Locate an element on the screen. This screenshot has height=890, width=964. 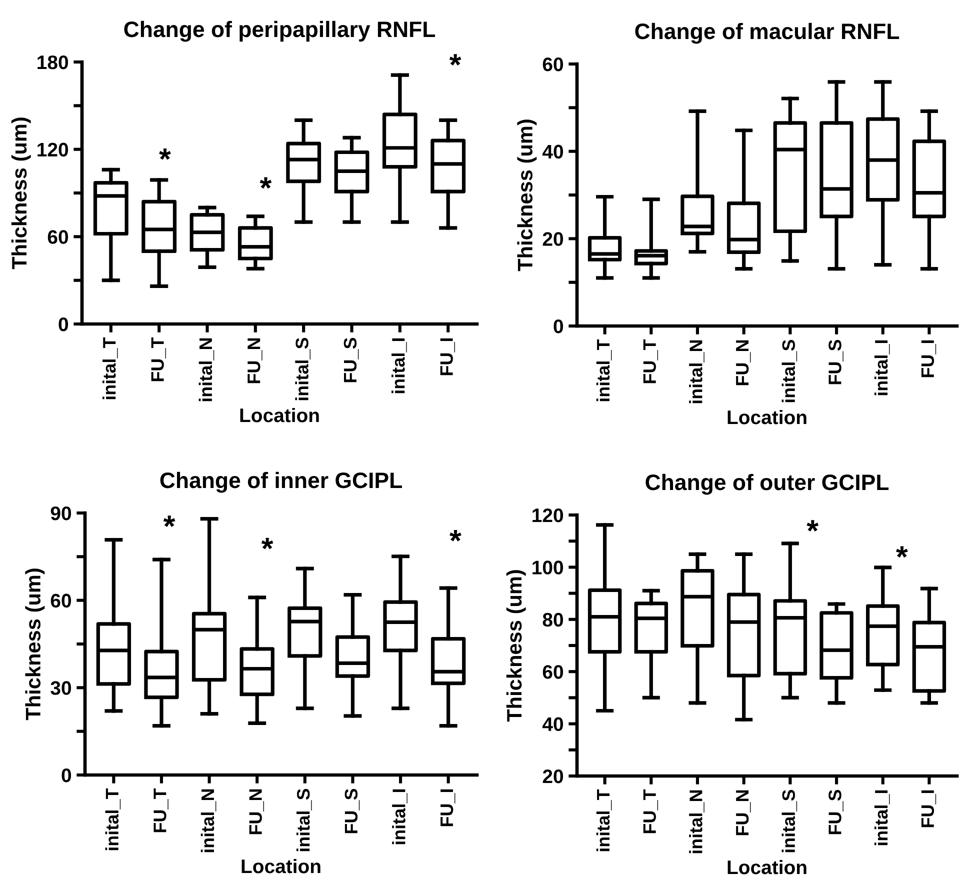
y-tick-label: 30 is located at coordinates (61, 688).